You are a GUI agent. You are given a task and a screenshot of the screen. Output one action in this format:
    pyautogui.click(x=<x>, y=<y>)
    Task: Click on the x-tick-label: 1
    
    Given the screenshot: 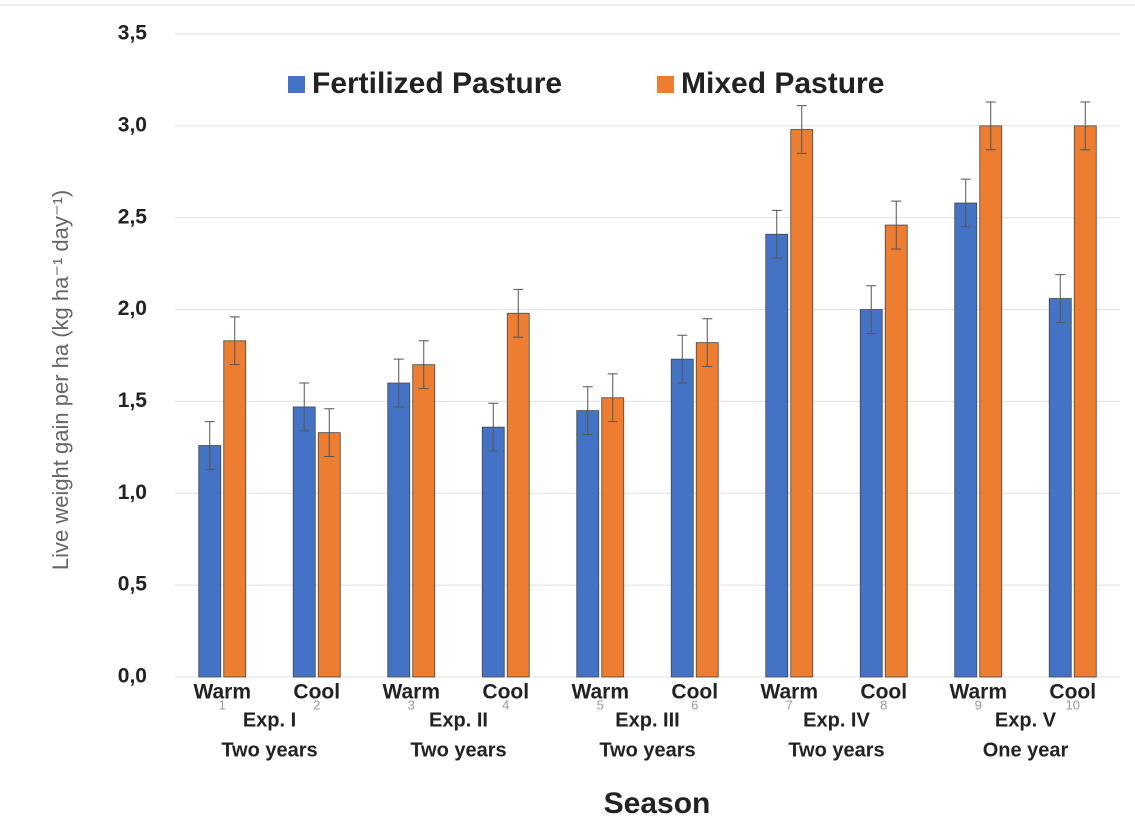 What is the action you would take?
    pyautogui.click(x=222, y=704)
    